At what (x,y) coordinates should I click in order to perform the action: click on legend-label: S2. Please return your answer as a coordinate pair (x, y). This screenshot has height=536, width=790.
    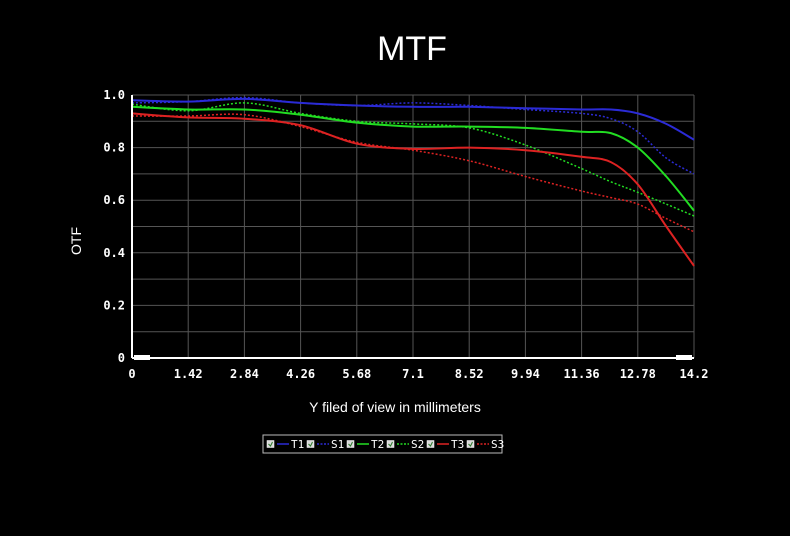
    Looking at the image, I should click on (417, 444).